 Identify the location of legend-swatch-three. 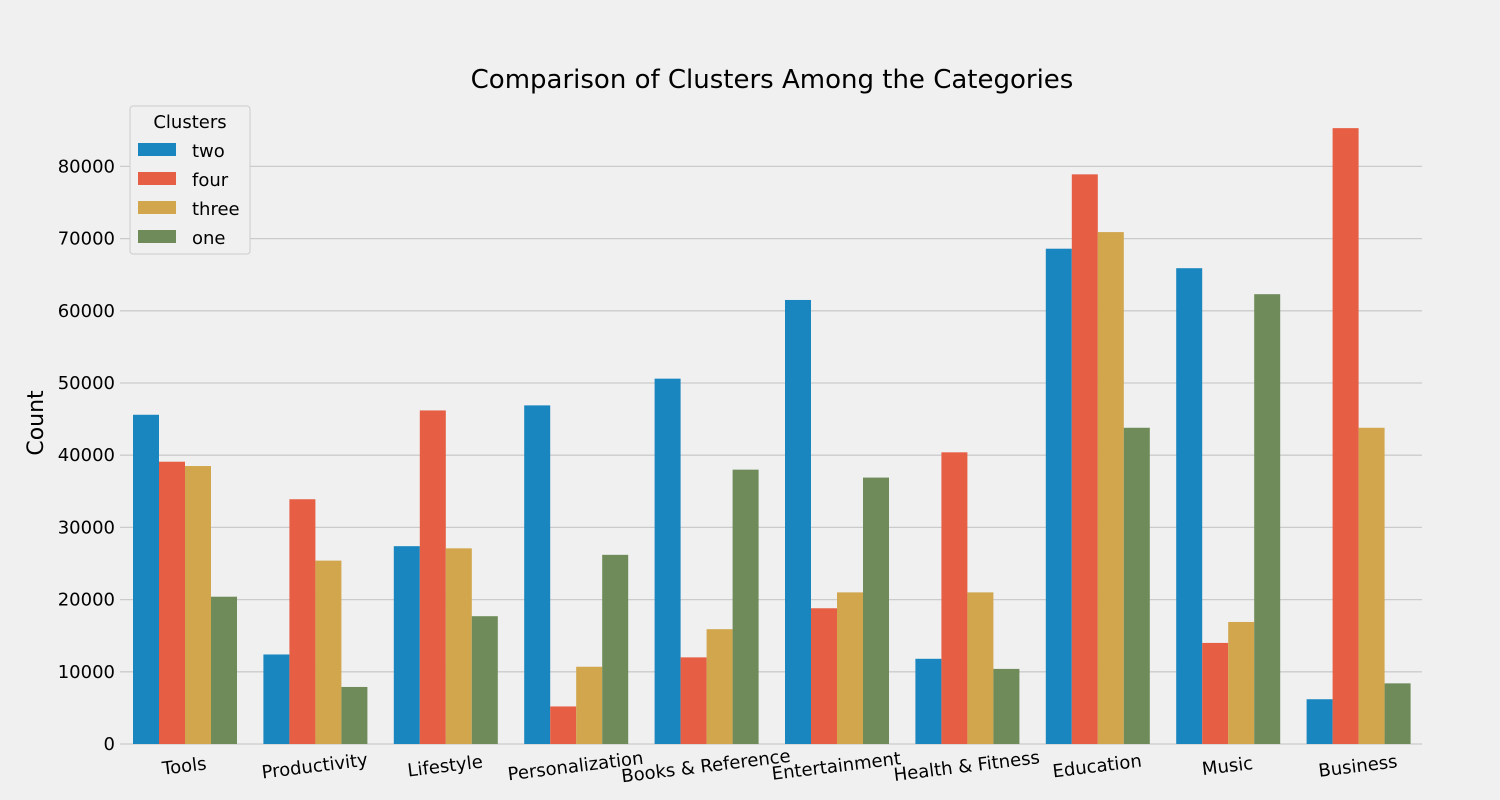
(157, 207).